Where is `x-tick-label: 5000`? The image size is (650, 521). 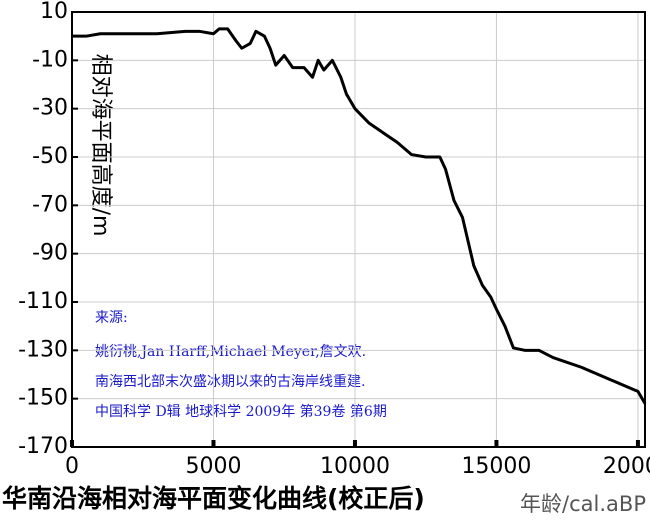
x-tick-label: 5000 is located at coordinates (213, 466).